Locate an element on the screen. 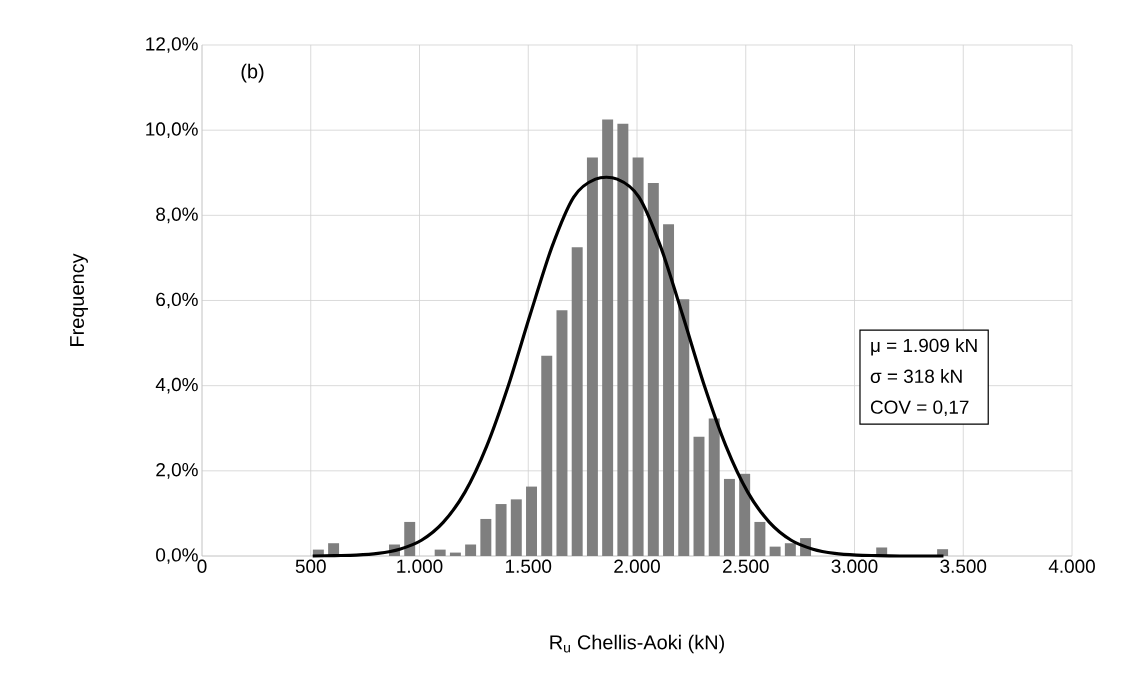 The height and width of the screenshot is (695, 1126). x-tick-label: 1.500 is located at coordinates (529, 566).